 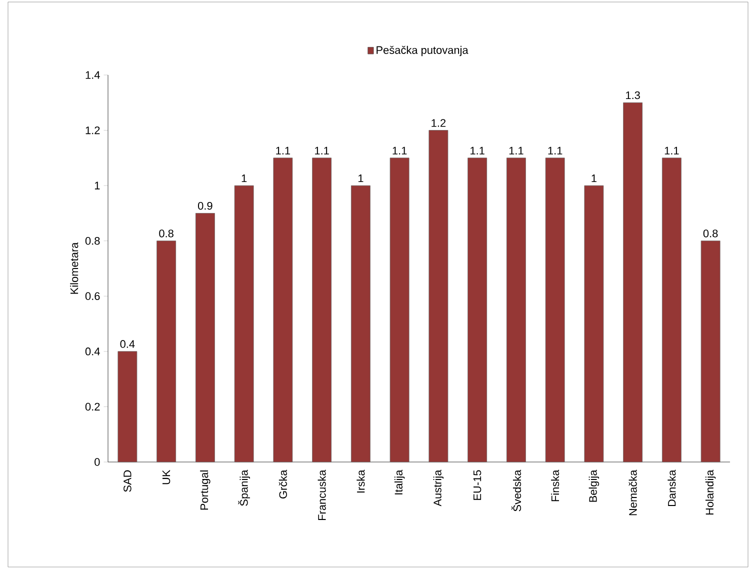 What do you see at coordinates (97, 186) in the screenshot?
I see `y-tick-label: 1` at bounding box center [97, 186].